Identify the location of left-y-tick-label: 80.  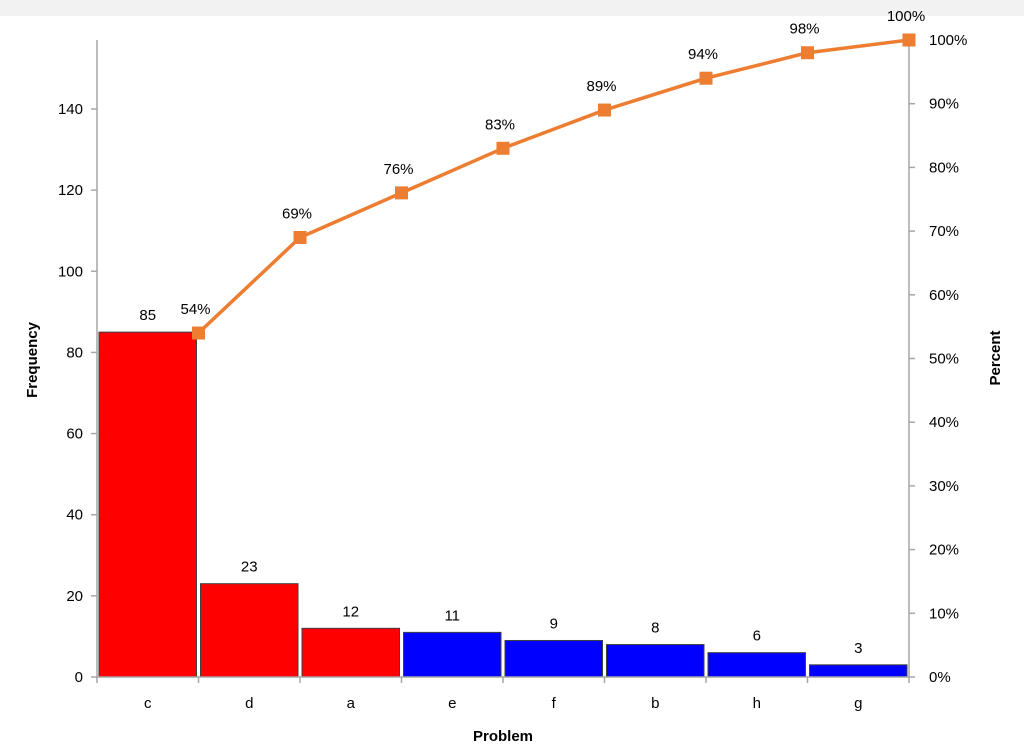
(74, 352).